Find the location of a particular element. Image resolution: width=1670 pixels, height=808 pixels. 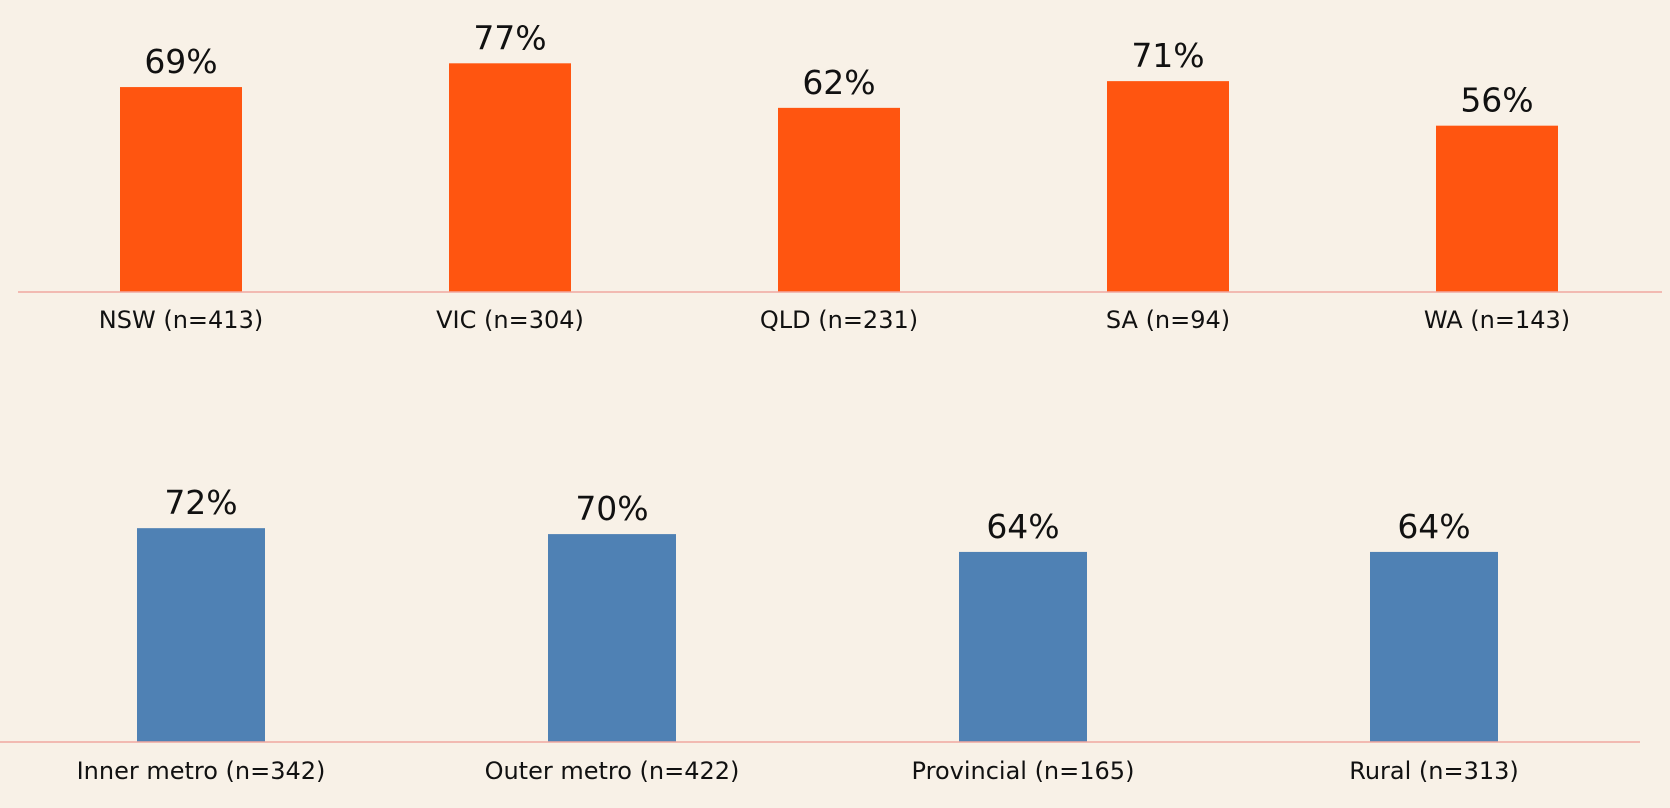

value-label: 77% is located at coordinates (509, 37).